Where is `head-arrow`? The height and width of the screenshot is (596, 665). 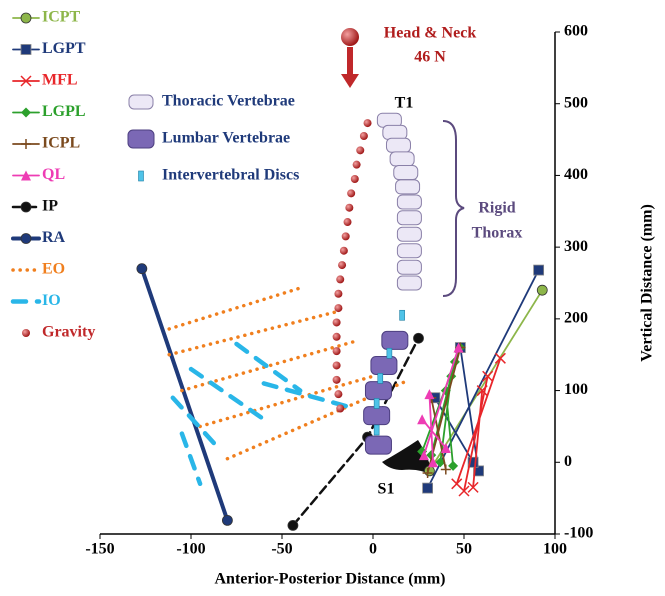 head-arrow is located at coordinates (350, 67).